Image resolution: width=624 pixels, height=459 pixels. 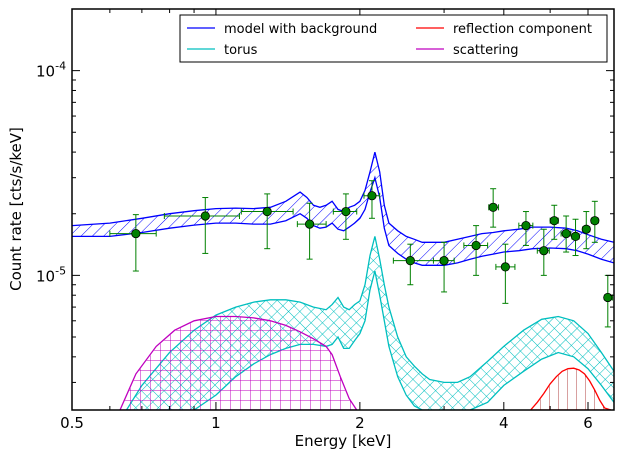 What do you see at coordinates (504, 423) in the screenshot?
I see `x-tick-label: 4` at bounding box center [504, 423].